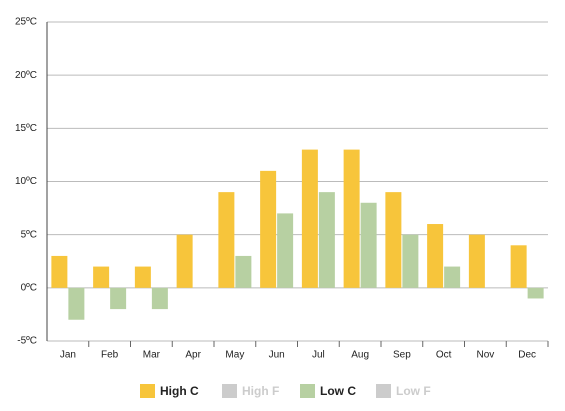 The height and width of the screenshot is (411, 565). What do you see at coordinates (193, 355) in the screenshot?
I see `x-tick-label: Apr` at bounding box center [193, 355].